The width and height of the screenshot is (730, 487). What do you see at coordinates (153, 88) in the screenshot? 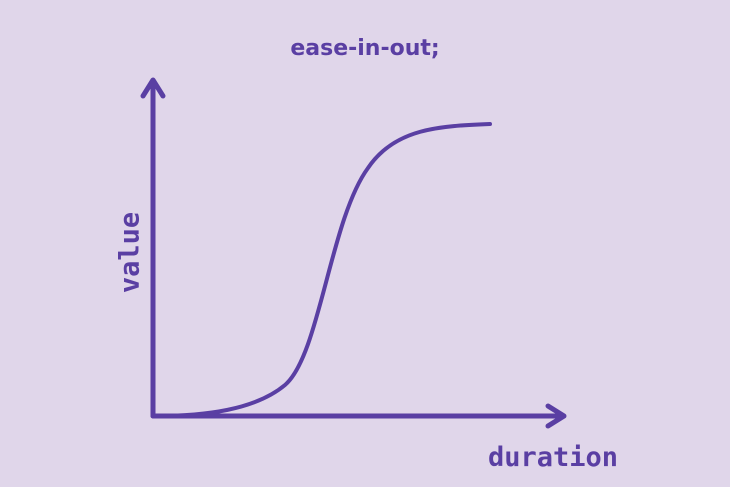
I see `y-axis-arrowhead` at bounding box center [153, 88].